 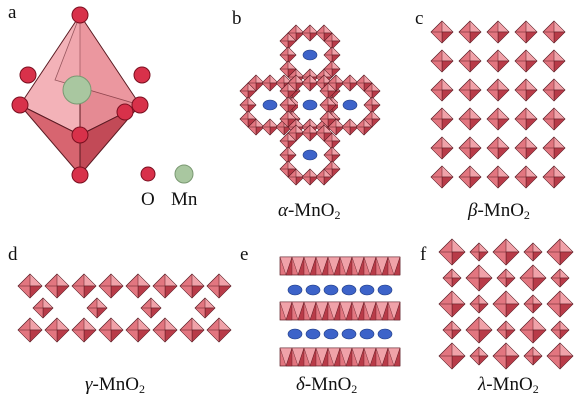 What do you see at coordinates (167, 174) in the screenshot?
I see `legend-markers` at bounding box center [167, 174].